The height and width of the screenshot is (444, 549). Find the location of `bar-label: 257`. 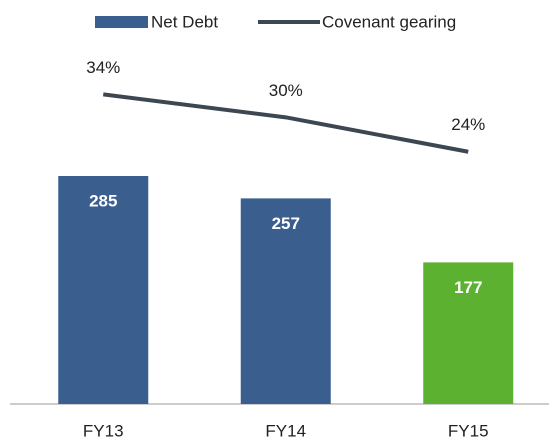

bar-label: 257 is located at coordinates (286, 223).